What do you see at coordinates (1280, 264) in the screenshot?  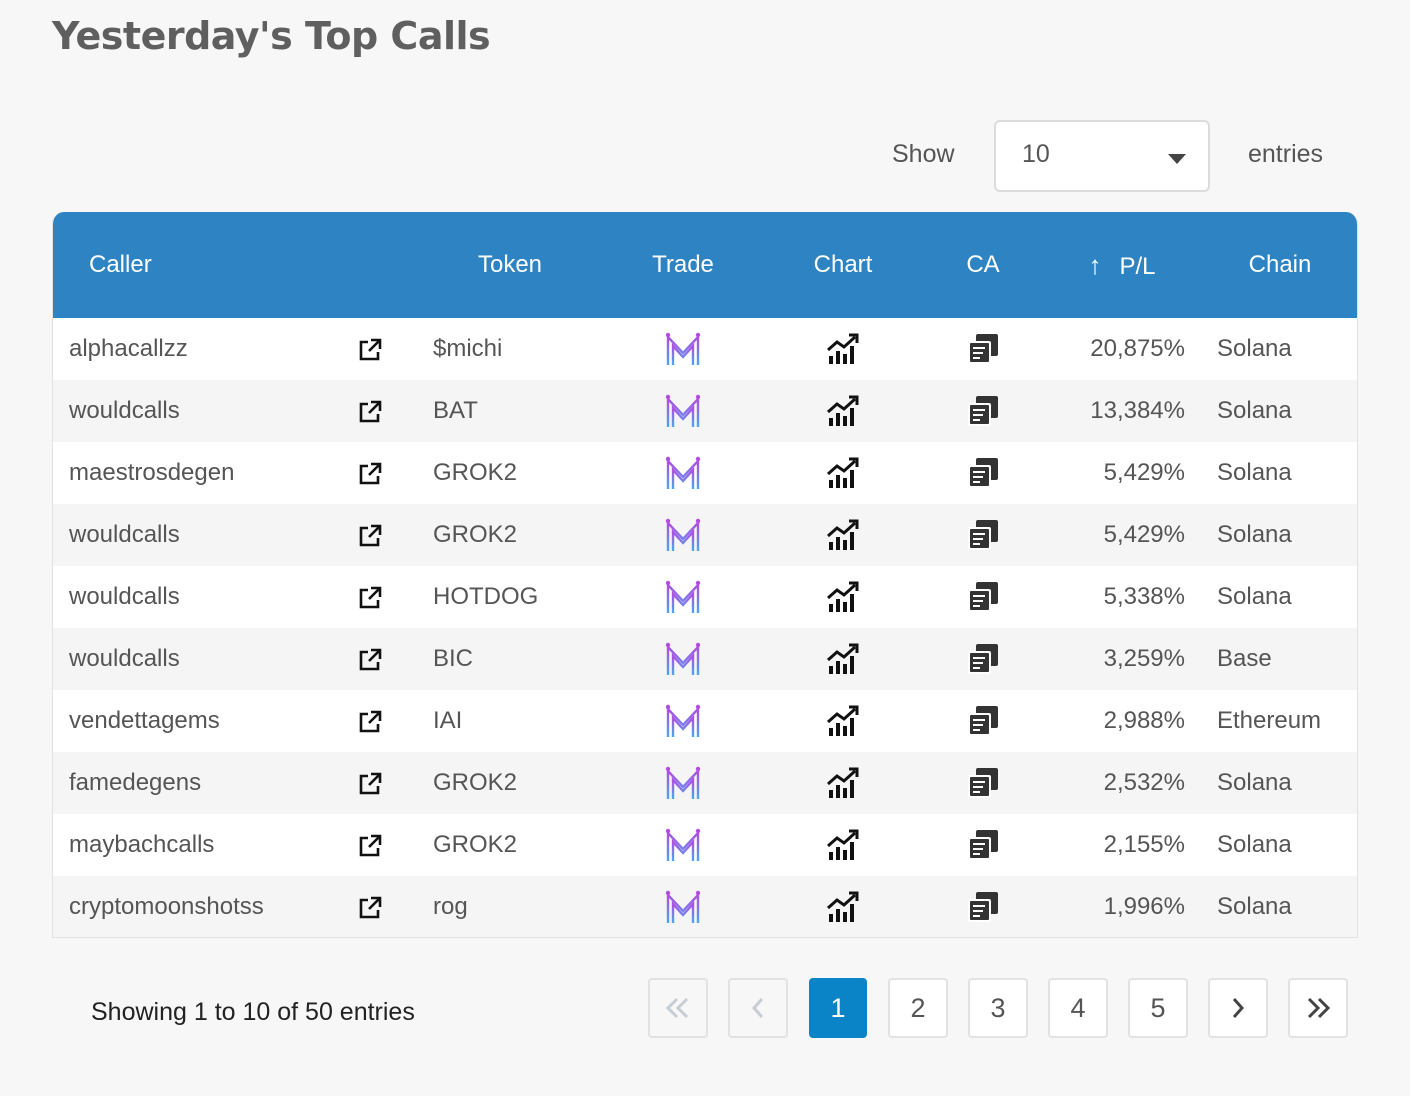 I see `col-chain: Chain` at bounding box center [1280, 264].